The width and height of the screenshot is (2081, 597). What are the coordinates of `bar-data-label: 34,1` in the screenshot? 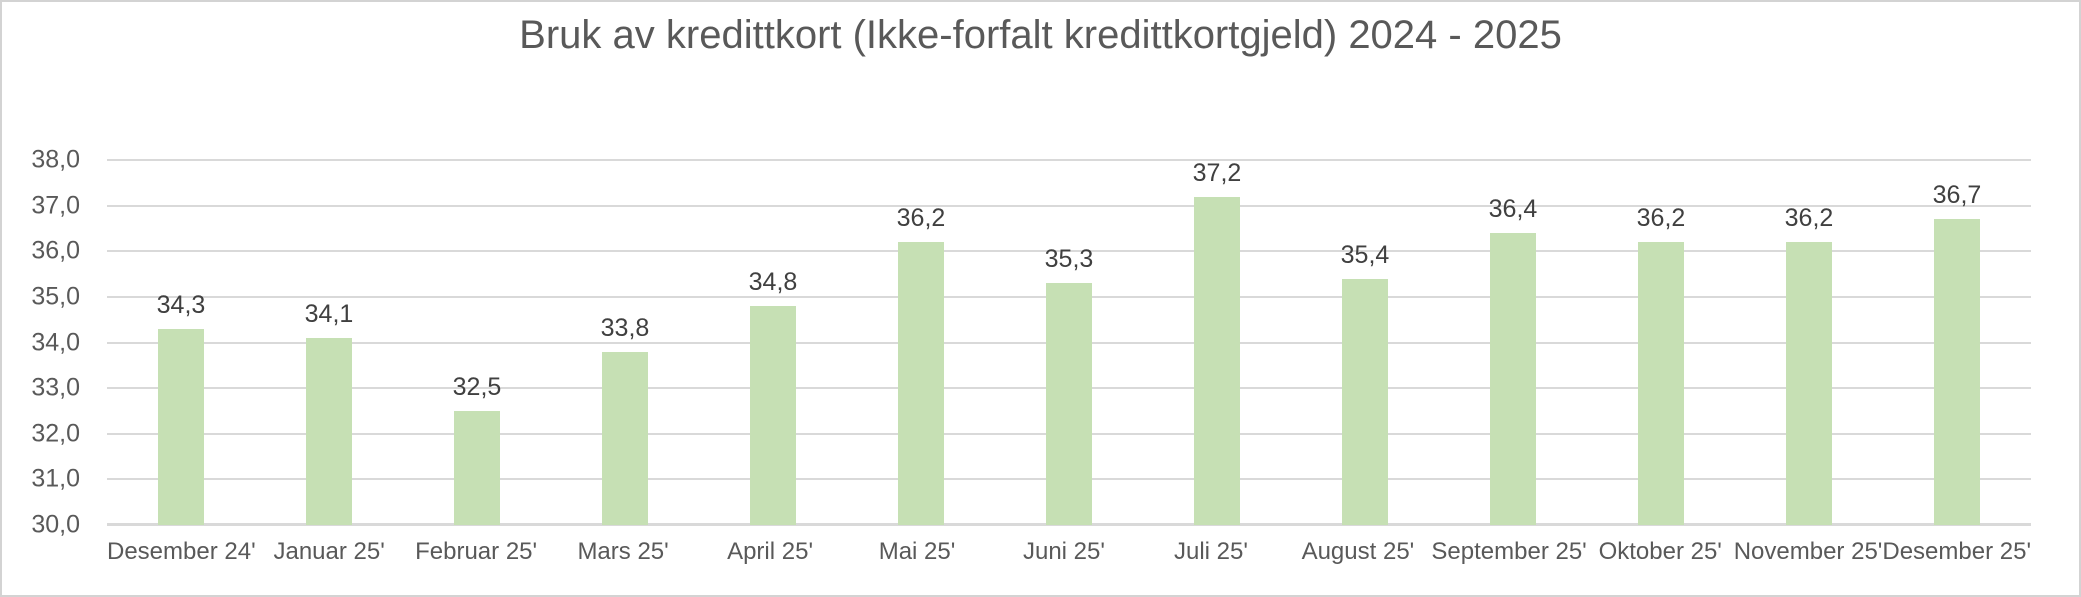 It's located at (329, 313).